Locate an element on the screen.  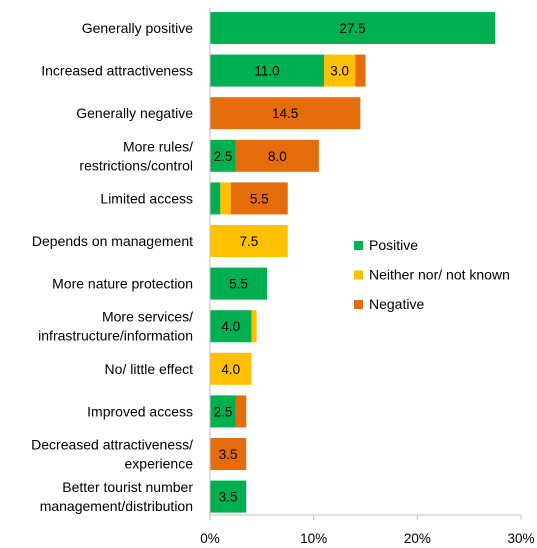
category-label-9: Improved access is located at coordinates (140, 411).